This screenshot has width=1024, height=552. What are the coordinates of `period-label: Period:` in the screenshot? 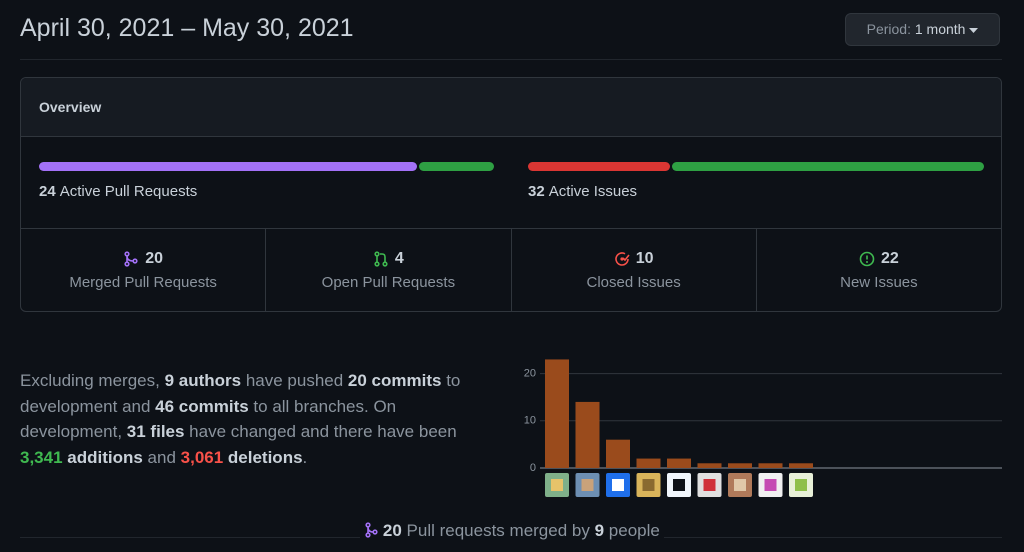 It's located at (888, 29).